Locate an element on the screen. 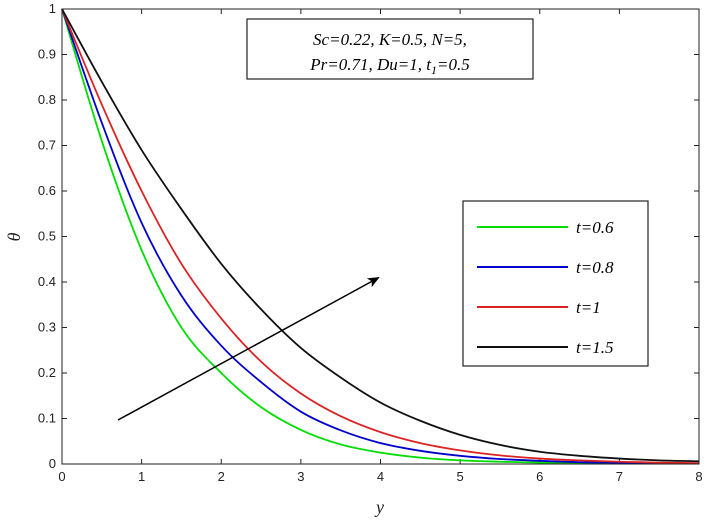  x-tick-label: 4 is located at coordinates (380, 476).